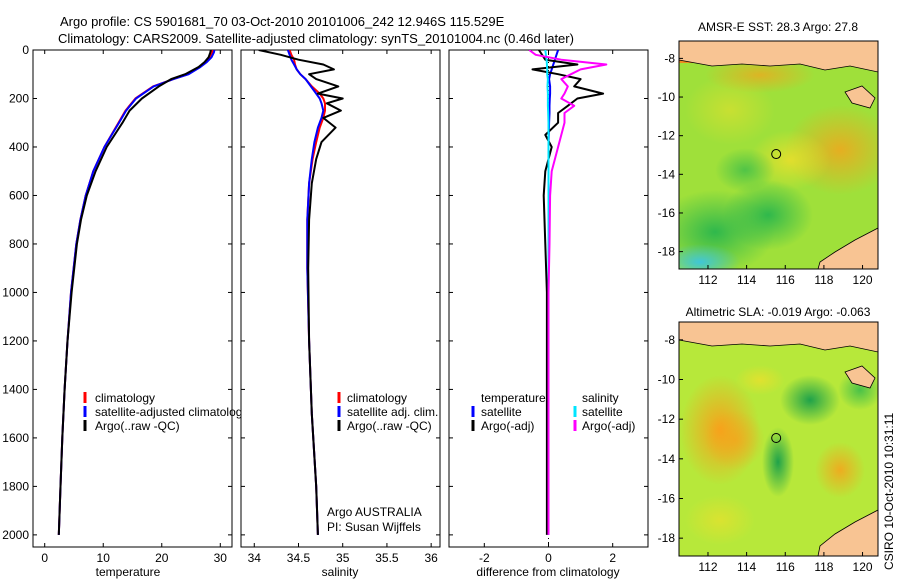  I want to click on sst-map-title: AMSR-E SST: 28.3 Argo: 27.8, so click(778, 27).